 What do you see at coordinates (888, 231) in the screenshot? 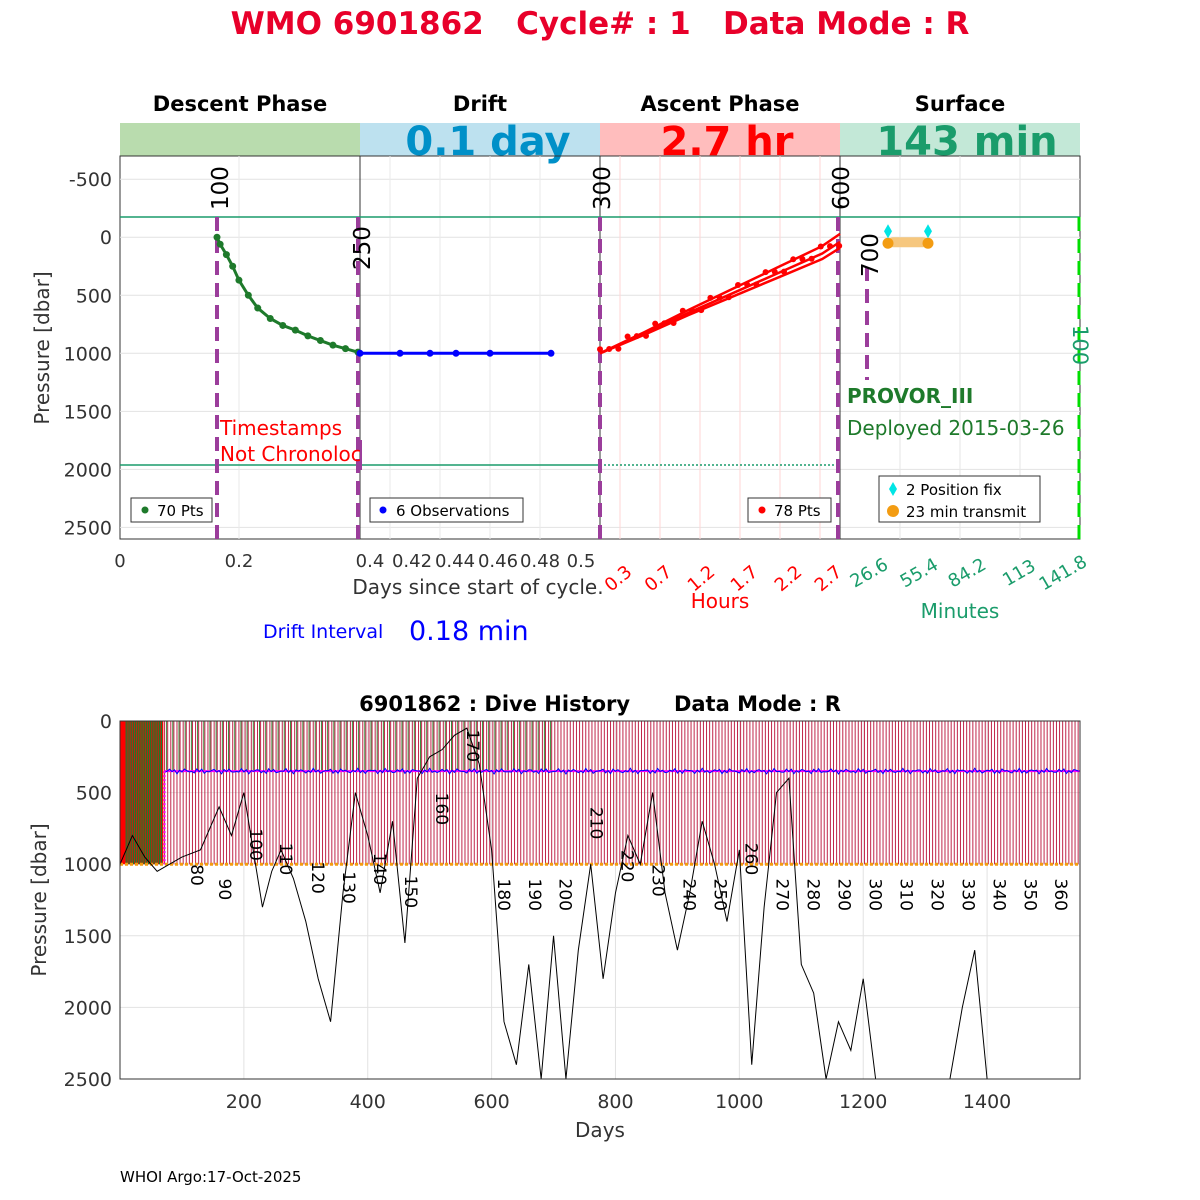
I see `position-fix-point` at bounding box center [888, 231].